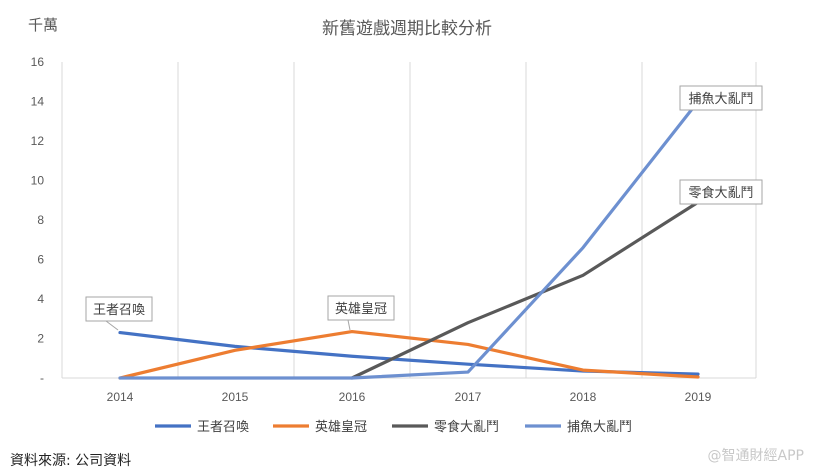 This screenshot has width=814, height=470. What do you see at coordinates (40, 299) in the screenshot?
I see `y-tick-label: 4` at bounding box center [40, 299].